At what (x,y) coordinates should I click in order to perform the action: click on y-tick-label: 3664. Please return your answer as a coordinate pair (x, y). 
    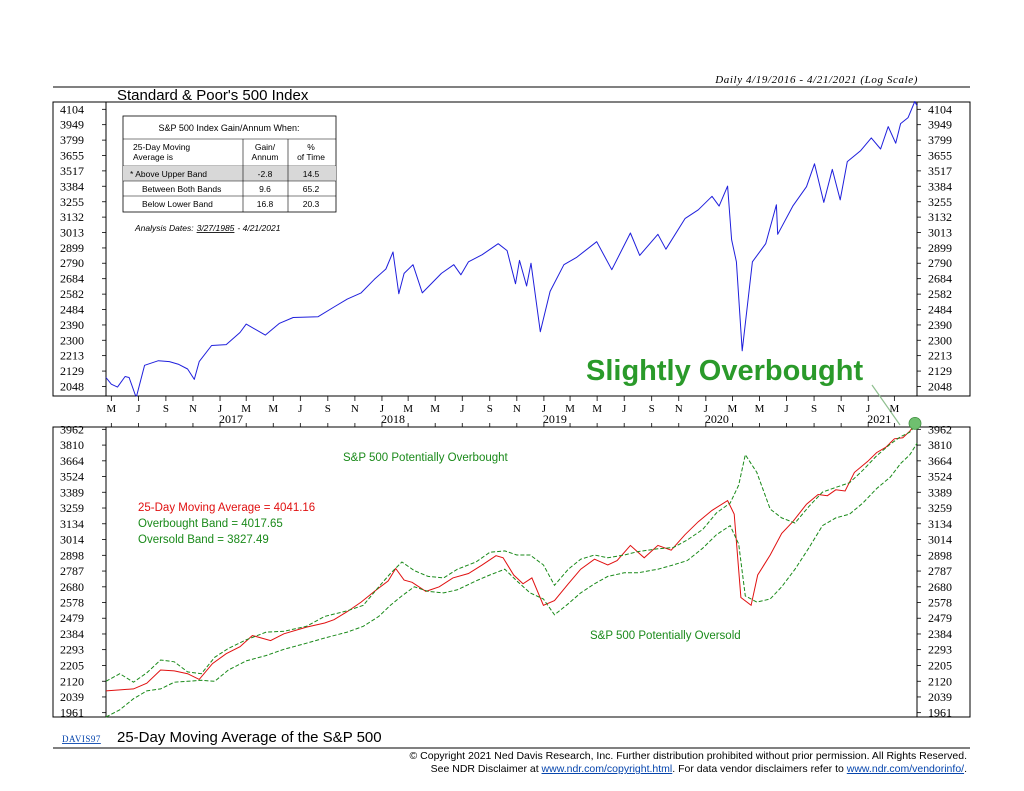
    Looking at the image, I should click on (72, 461).